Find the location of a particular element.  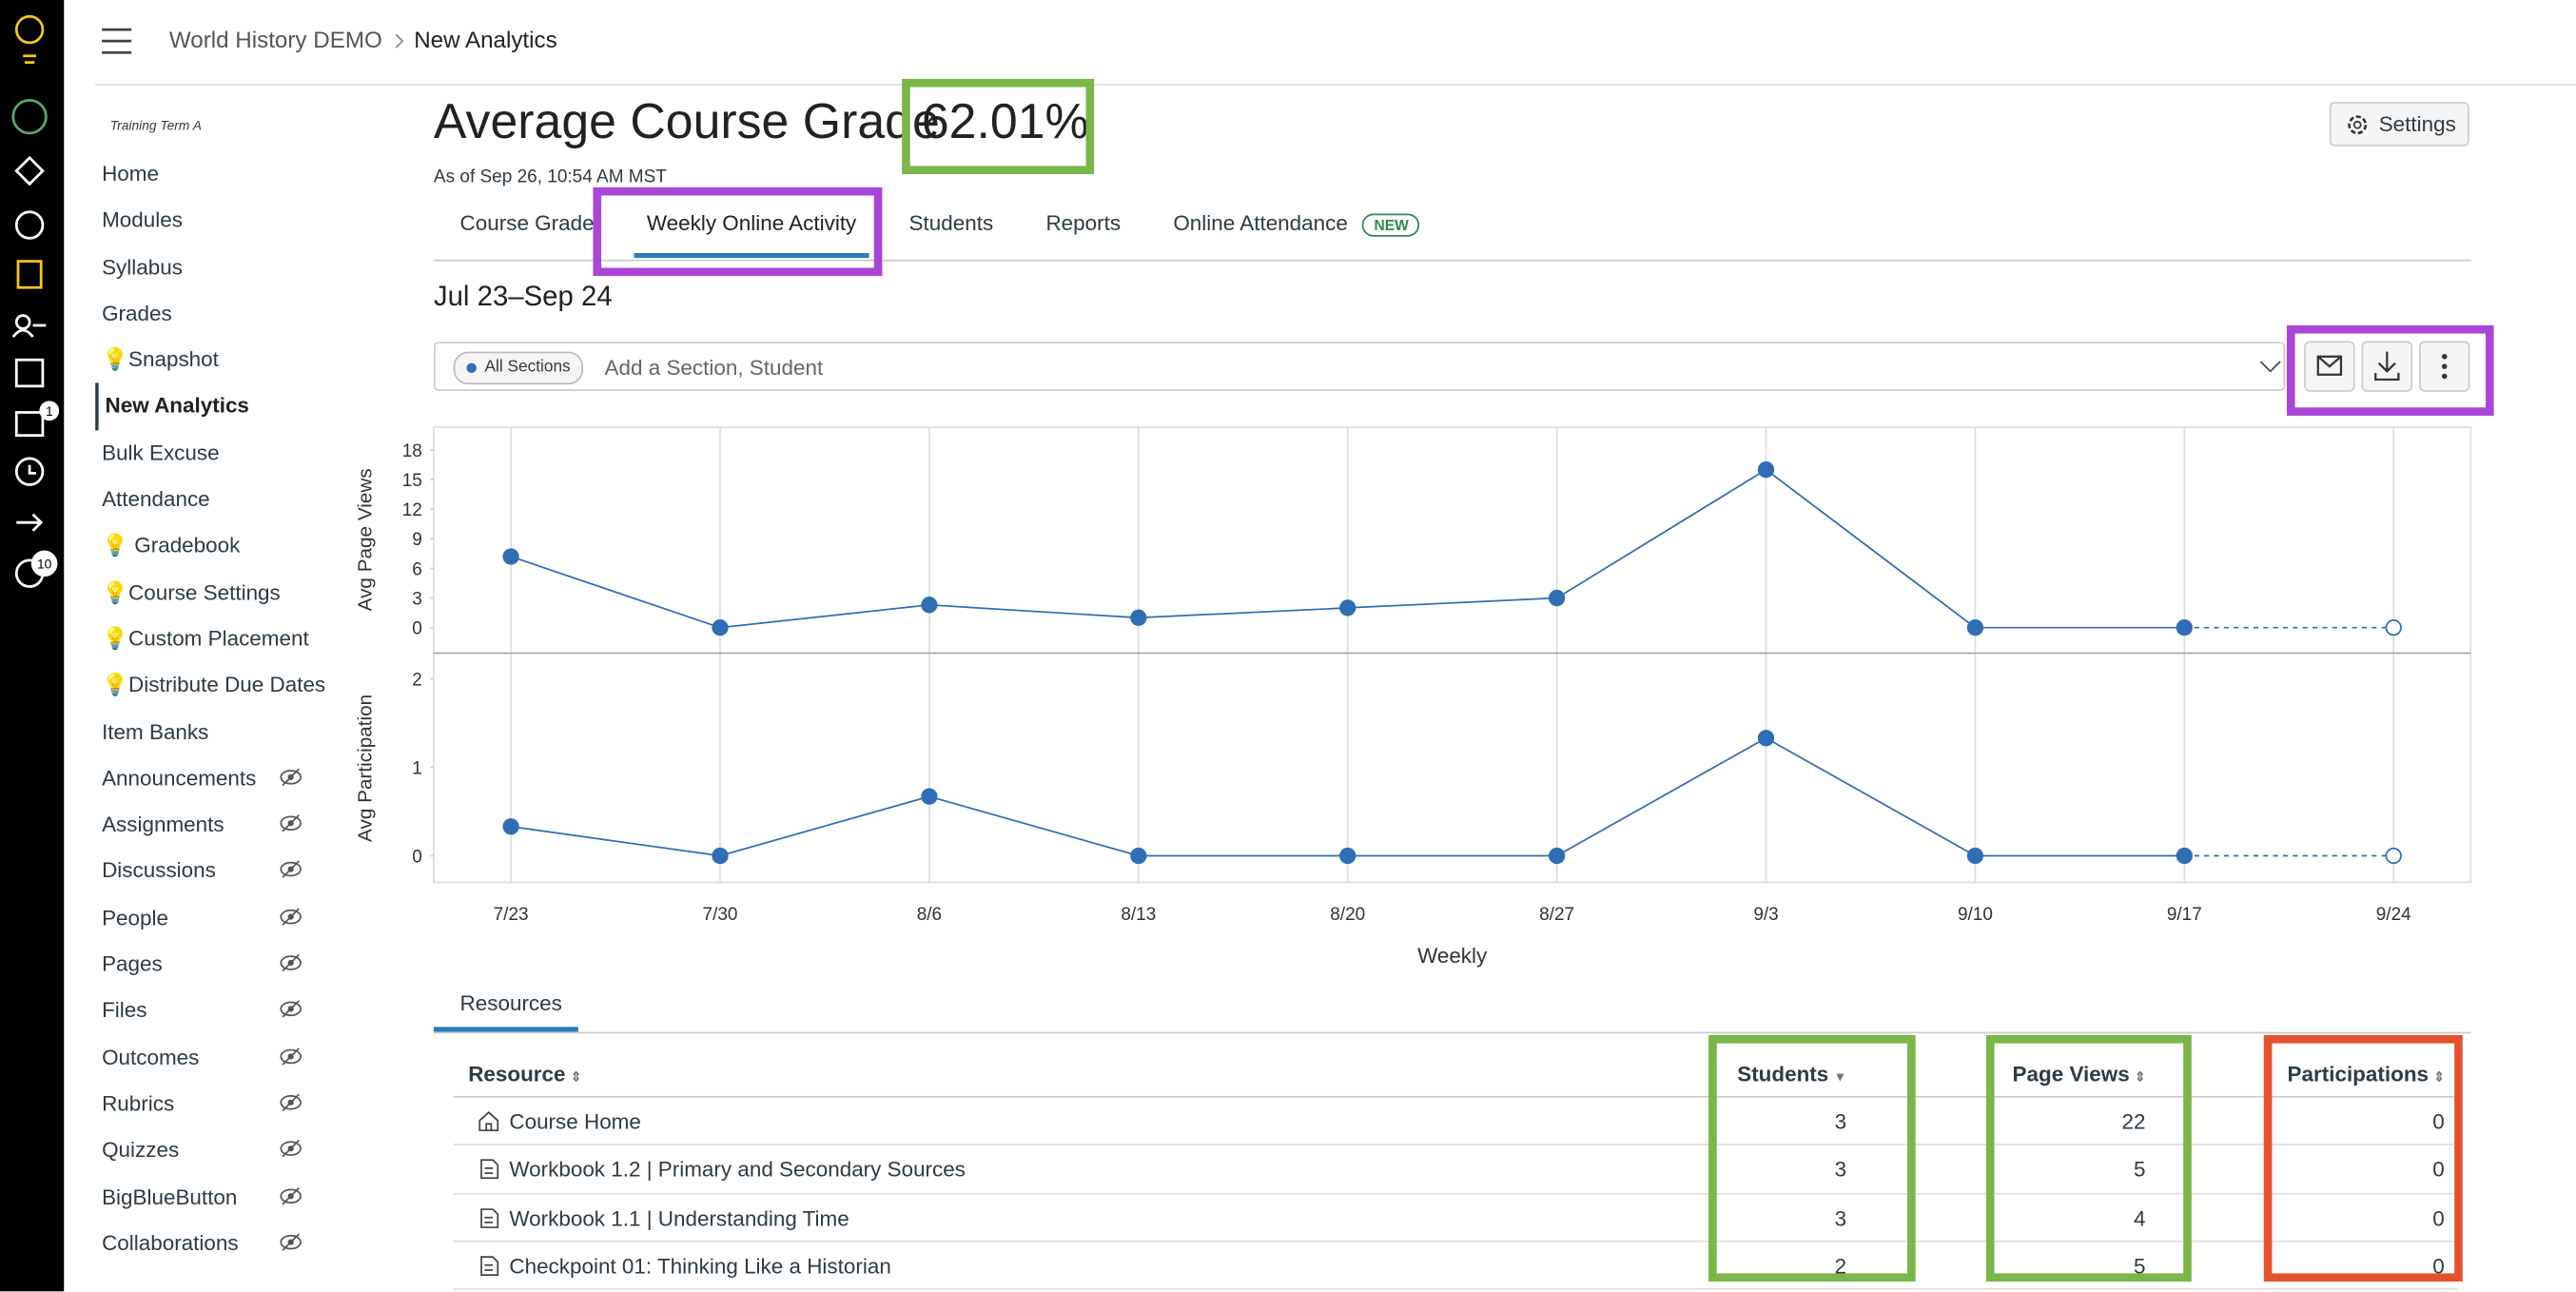

nav-item-row: Pages is located at coordinates (219, 965).